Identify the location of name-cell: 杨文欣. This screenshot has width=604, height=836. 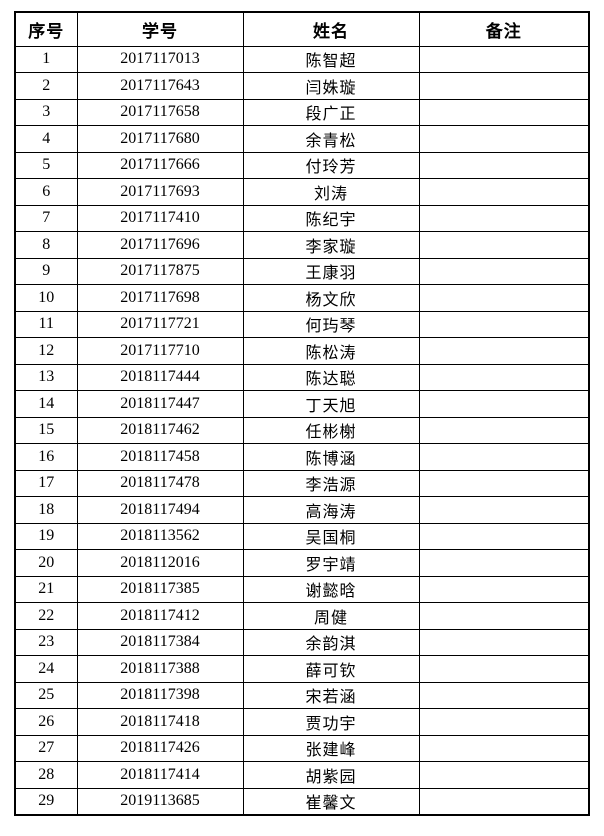
(331, 298).